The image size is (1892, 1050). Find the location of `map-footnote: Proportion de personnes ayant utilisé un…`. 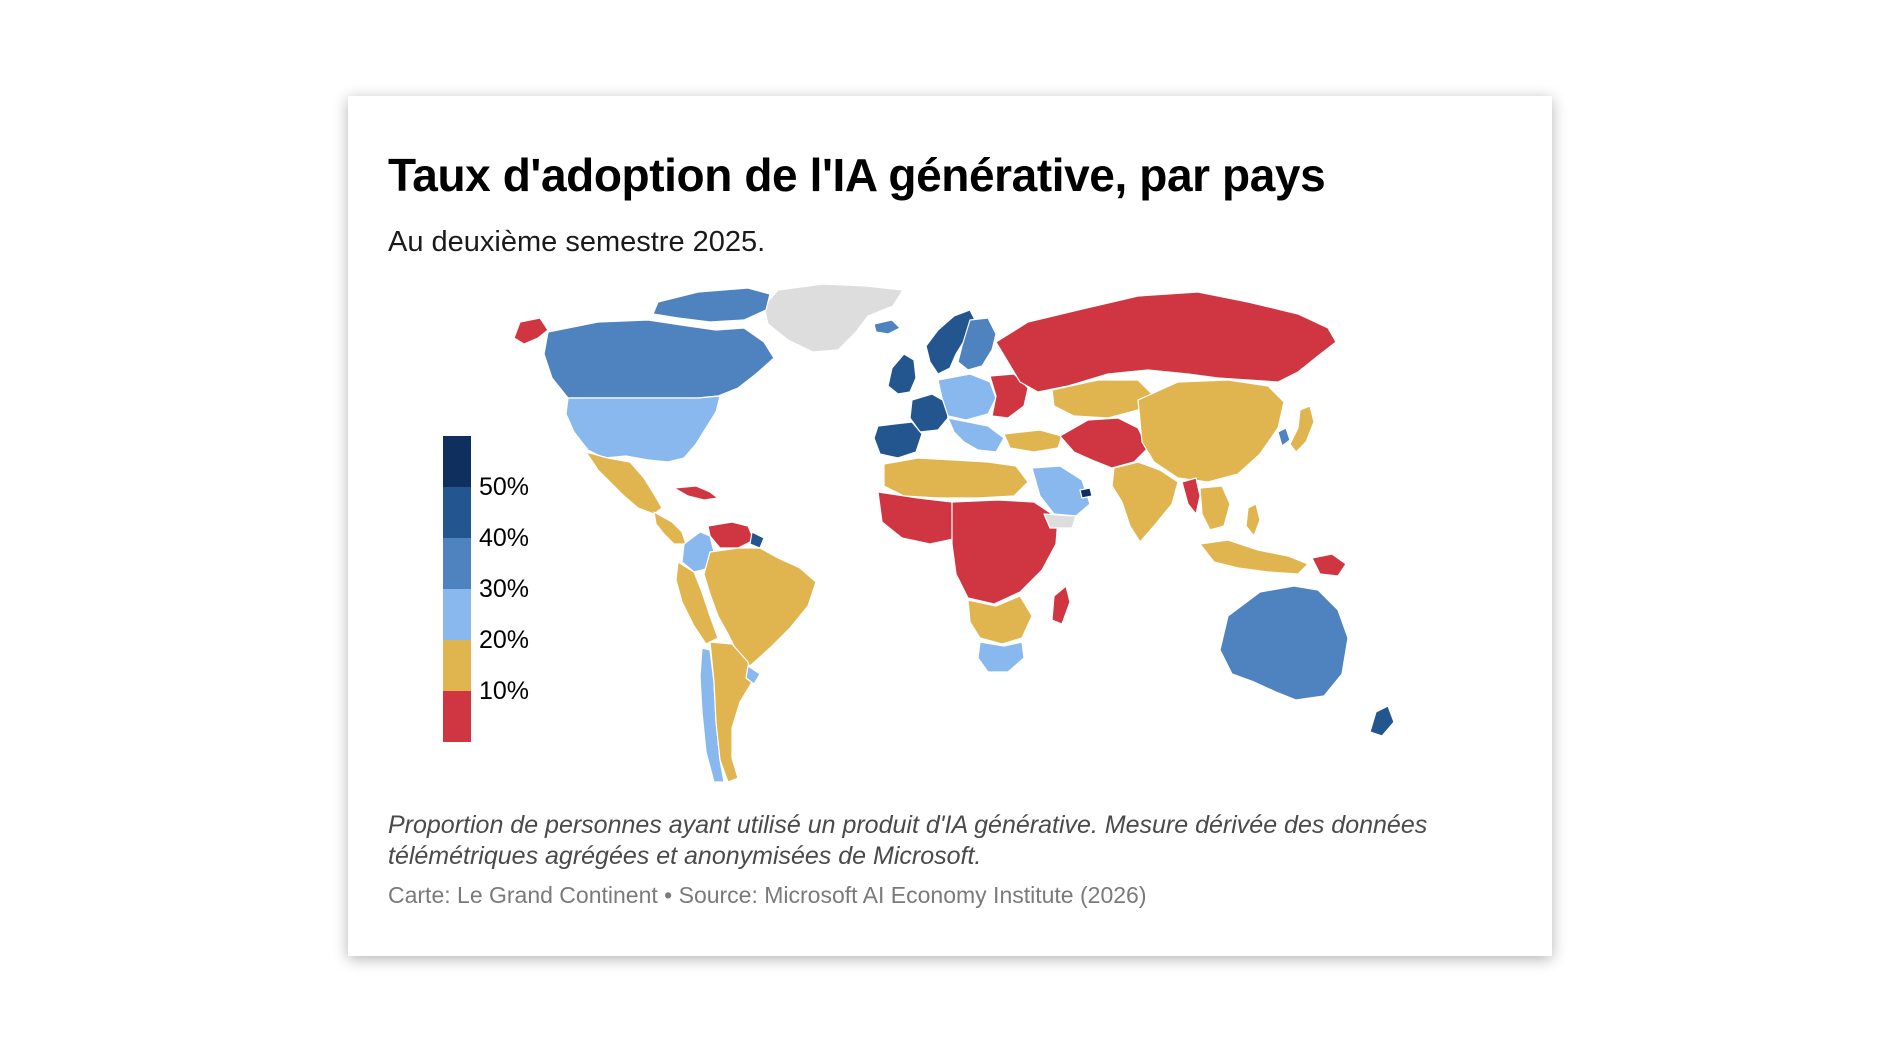

map-footnote: Proportion de personnes ayant utilisé un… is located at coordinates (908, 840).